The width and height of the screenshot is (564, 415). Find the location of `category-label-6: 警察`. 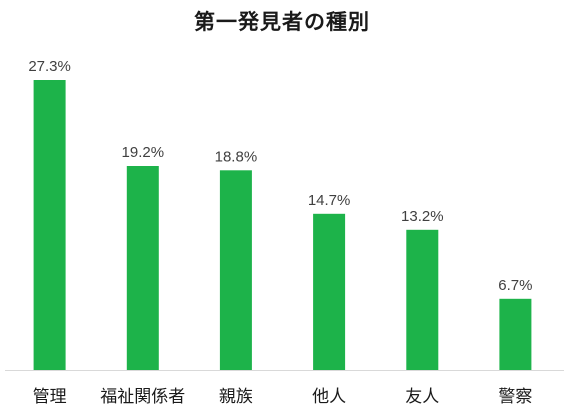

category-label-6: 警察 is located at coordinates (515, 397).